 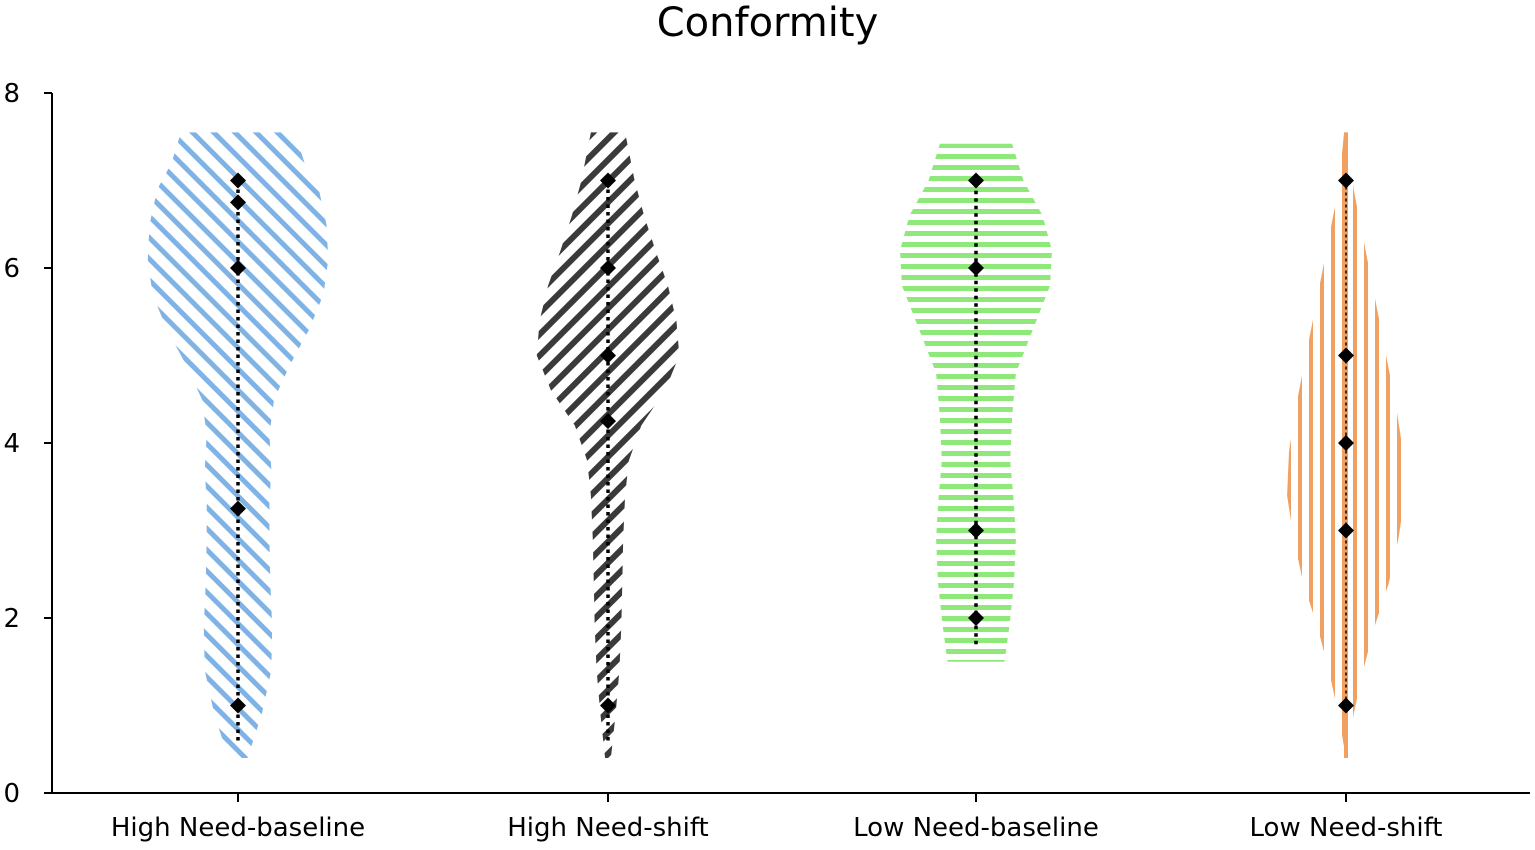 What do you see at coordinates (11, 269) in the screenshot?
I see `y-tick-label: 6` at bounding box center [11, 269].